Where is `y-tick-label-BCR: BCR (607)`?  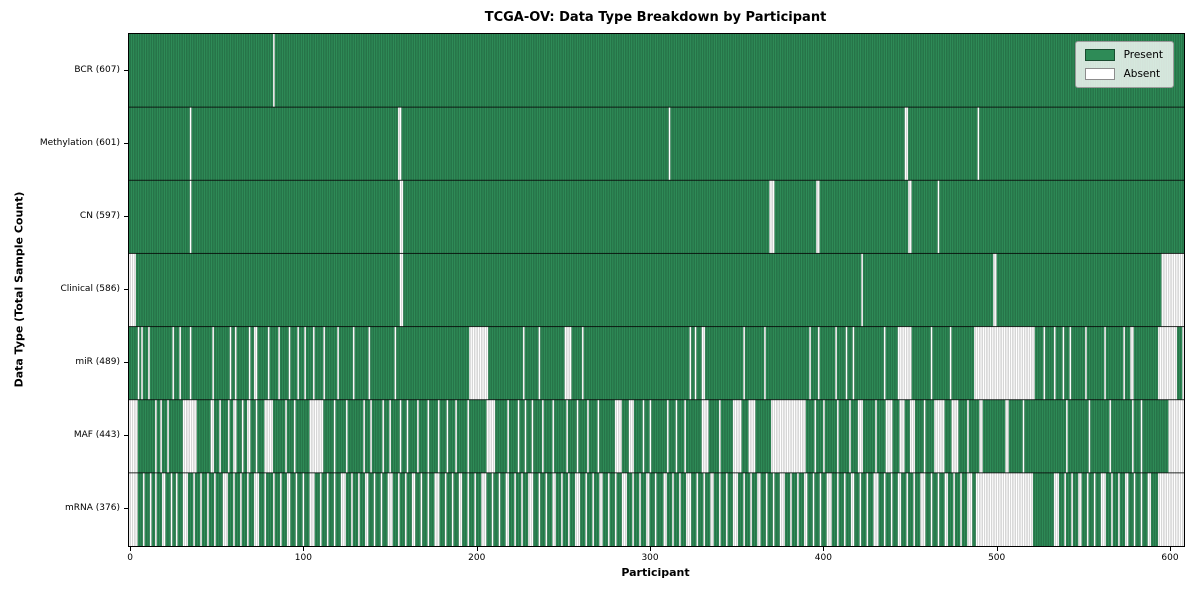 y-tick-label-BCR: BCR (607) is located at coordinates (97, 69).